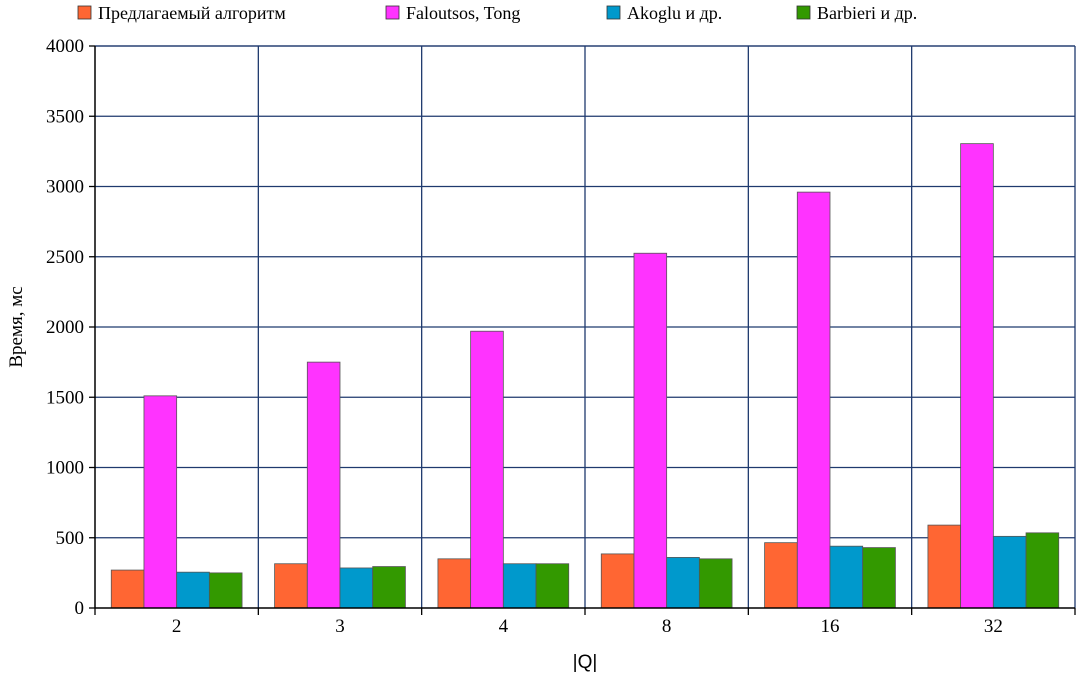 The image size is (1090, 675). What do you see at coordinates (80, 608) in the screenshot?
I see `y-tick-label-0: 0` at bounding box center [80, 608].